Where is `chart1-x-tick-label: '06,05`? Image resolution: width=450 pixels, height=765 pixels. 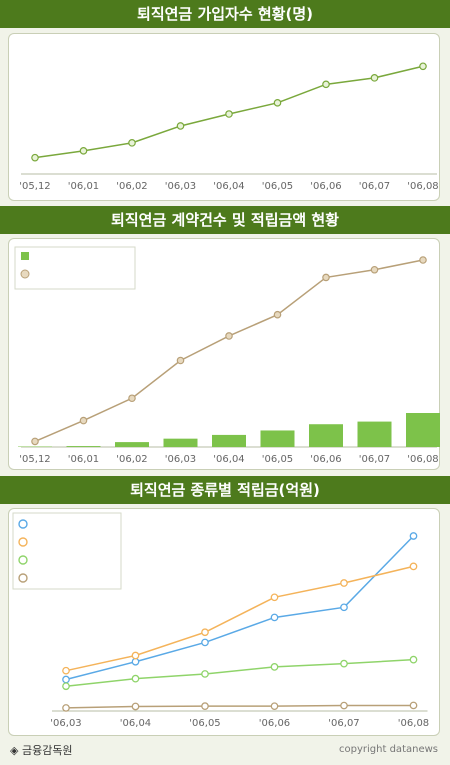
chart1-x-tick-label: '06,05 is located at coordinates (277, 186).